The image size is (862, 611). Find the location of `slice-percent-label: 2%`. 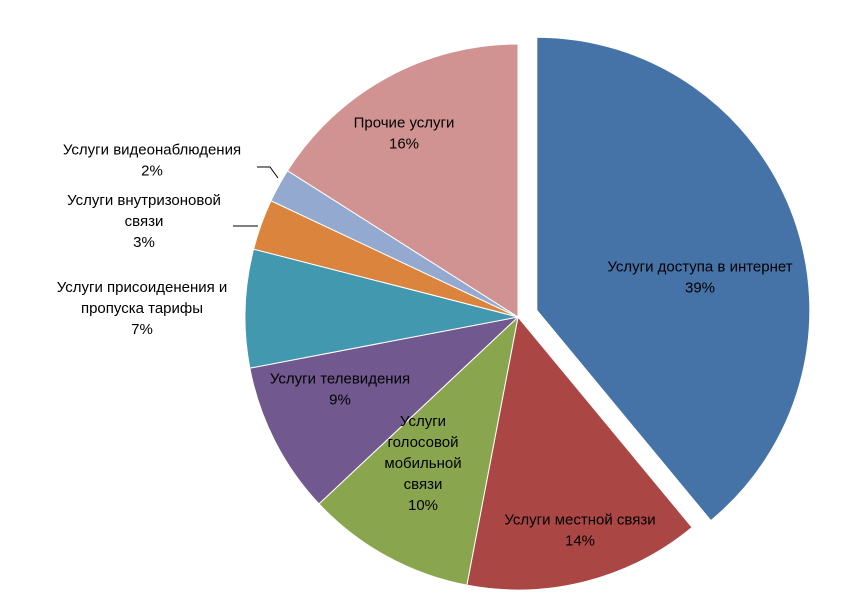

slice-percent-label: 2% is located at coordinates (152, 171).